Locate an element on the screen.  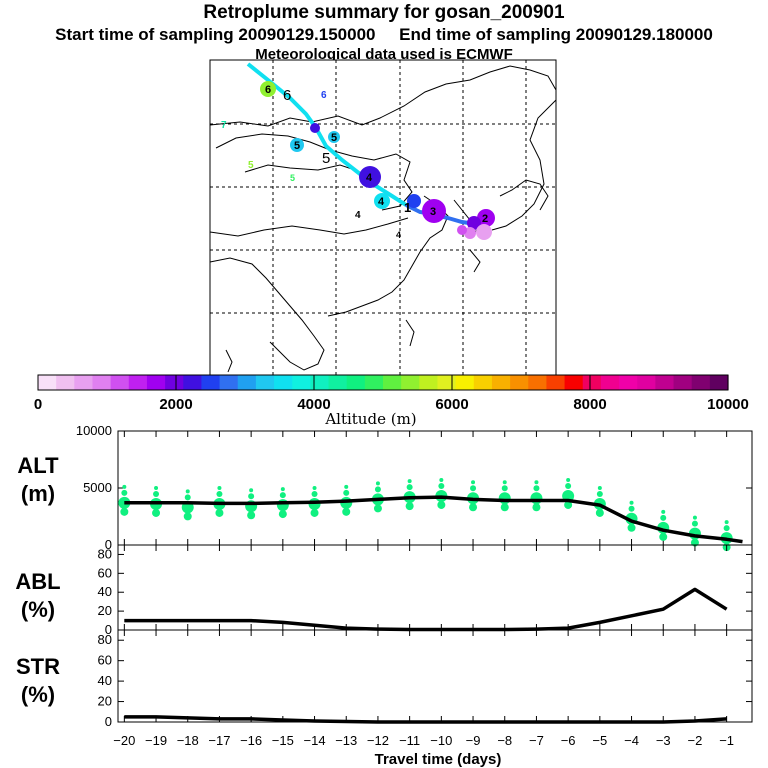
y-tick-label: 60 is located at coordinates (105, 660).